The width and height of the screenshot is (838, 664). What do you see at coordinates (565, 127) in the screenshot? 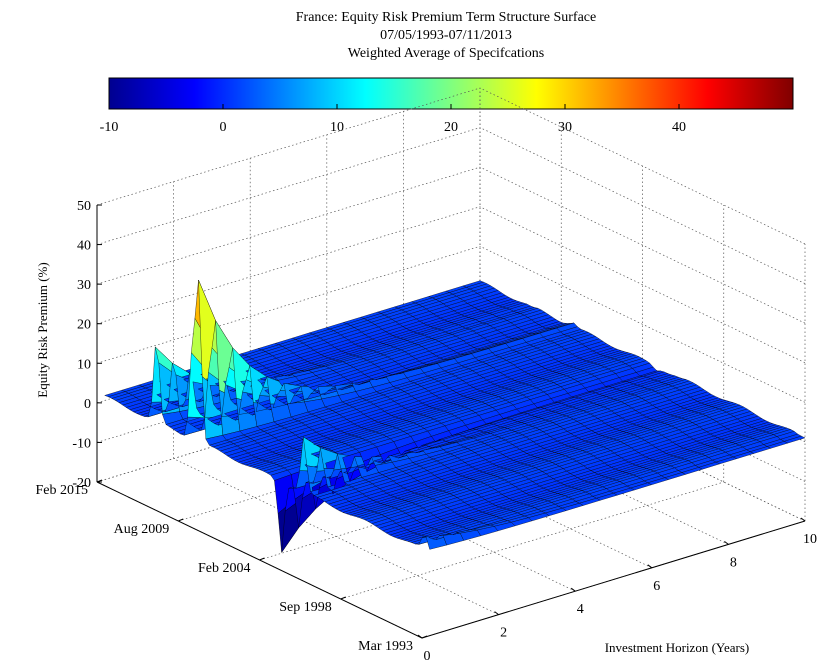
I see `colorbar-tick-label: 30` at bounding box center [565, 127].